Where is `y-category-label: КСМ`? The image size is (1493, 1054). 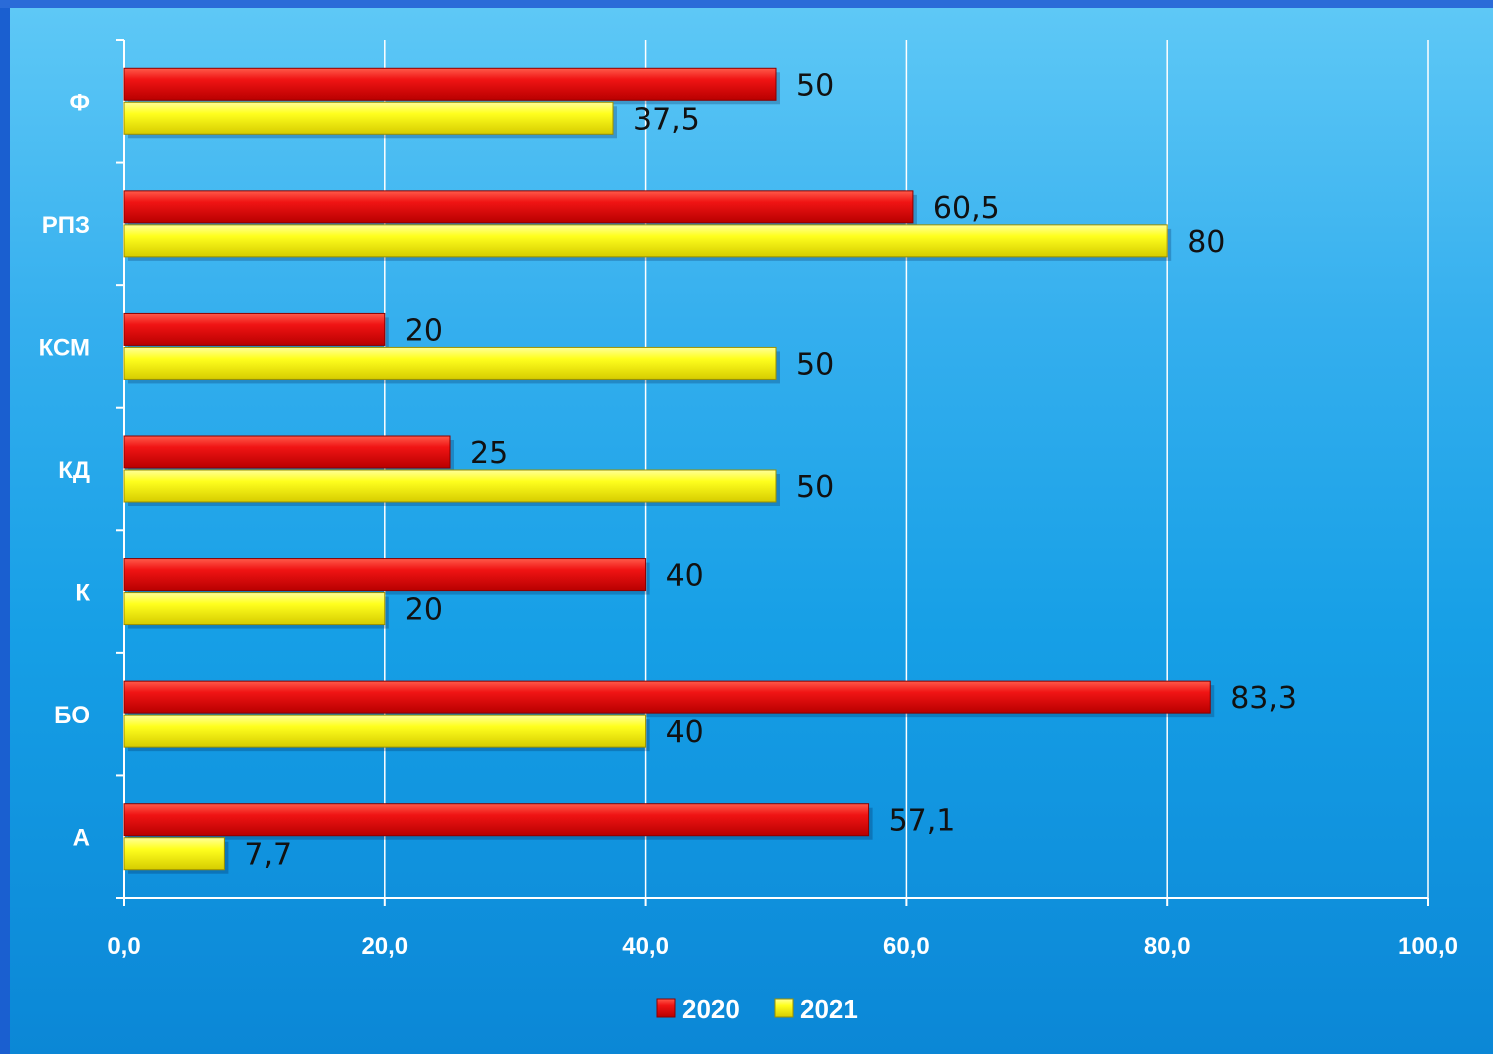 y-category-label: КСМ is located at coordinates (64, 347).